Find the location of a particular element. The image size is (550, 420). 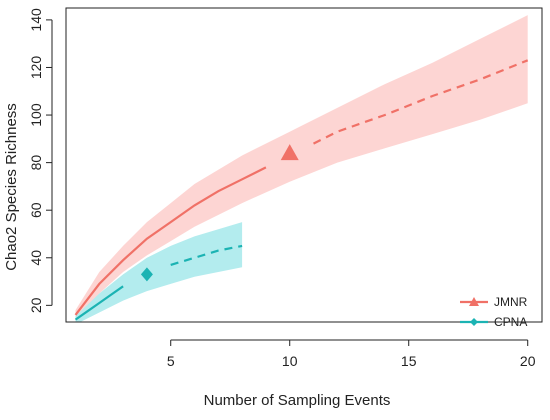

legend-cpna-marker is located at coordinates (474, 322).